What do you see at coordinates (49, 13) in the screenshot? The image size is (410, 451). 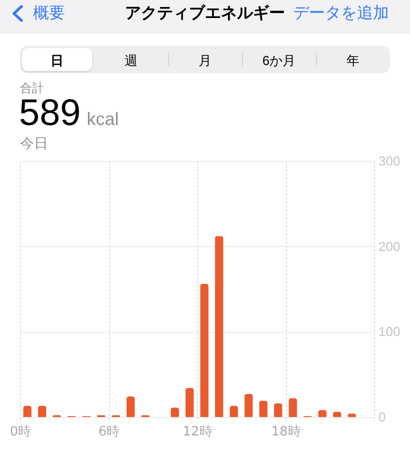 I see `text: 概要` at bounding box center [49, 13].